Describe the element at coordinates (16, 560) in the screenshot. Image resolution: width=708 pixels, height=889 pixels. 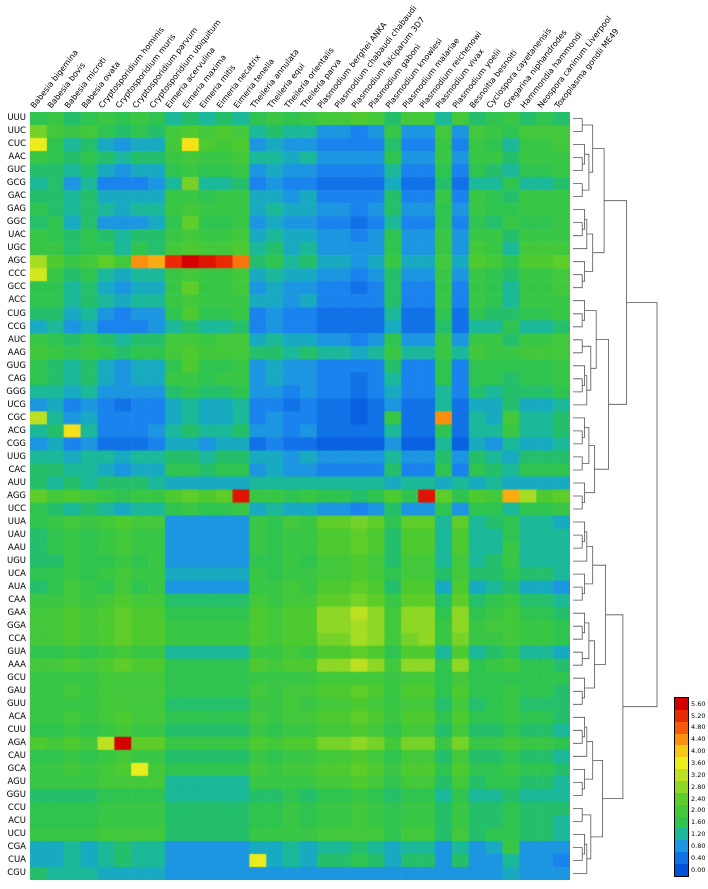
I see `row-label-ugu: UGU` at that location.